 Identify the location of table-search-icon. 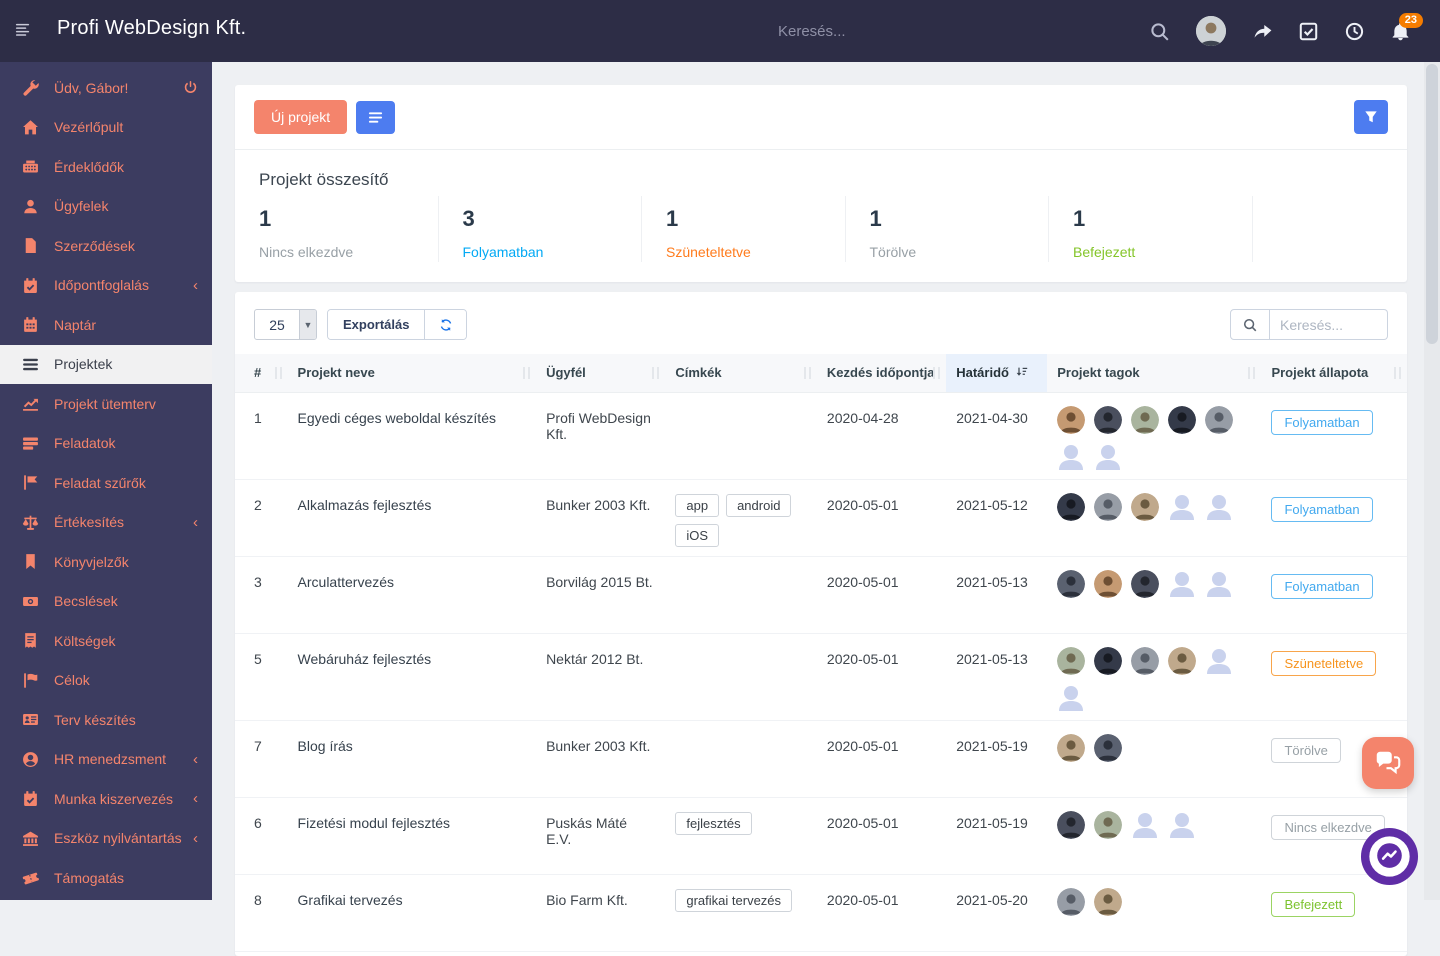
(1250, 324).